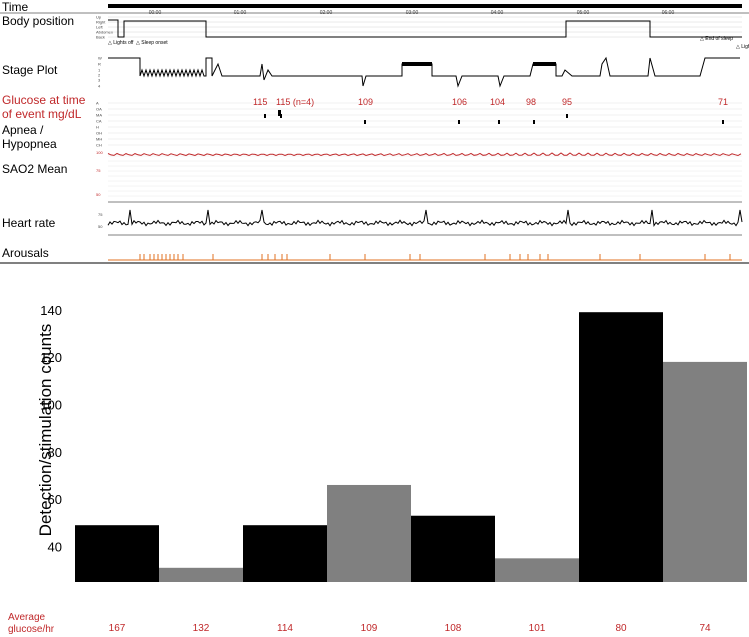 The width and height of the screenshot is (749, 637). I want to click on glucose-event-label: 115 (n=4), so click(295, 102).